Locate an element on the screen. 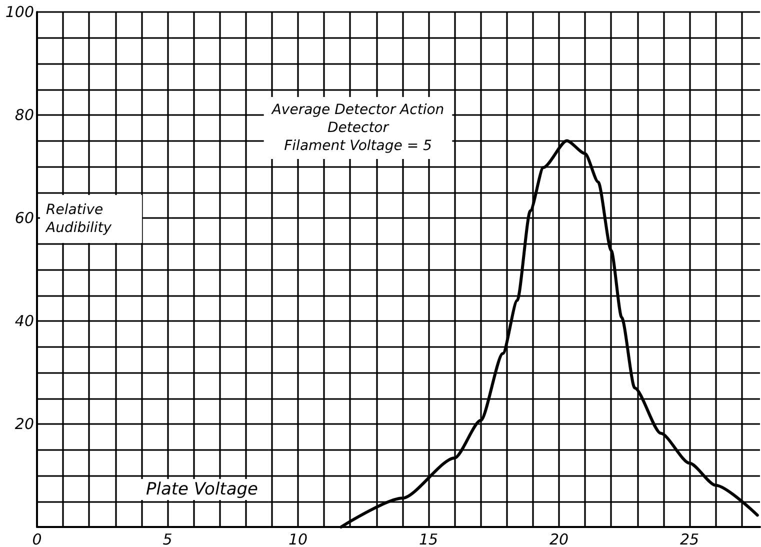 This screenshot has width=761, height=547. x-tick-label: 0 is located at coordinates (37, 538).